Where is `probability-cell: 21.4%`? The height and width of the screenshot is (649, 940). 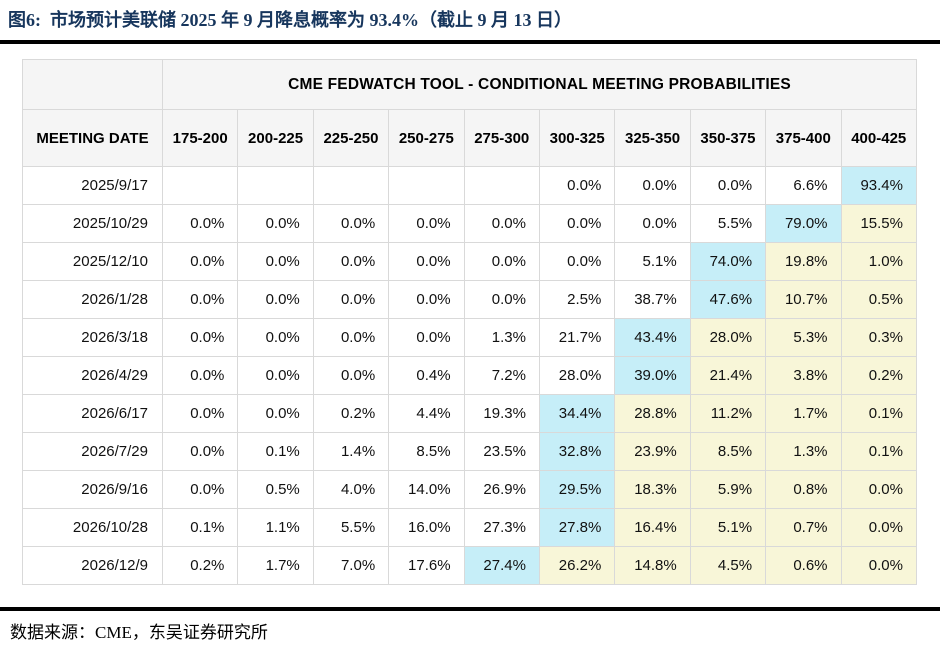 probability-cell: 21.4% is located at coordinates (728, 375).